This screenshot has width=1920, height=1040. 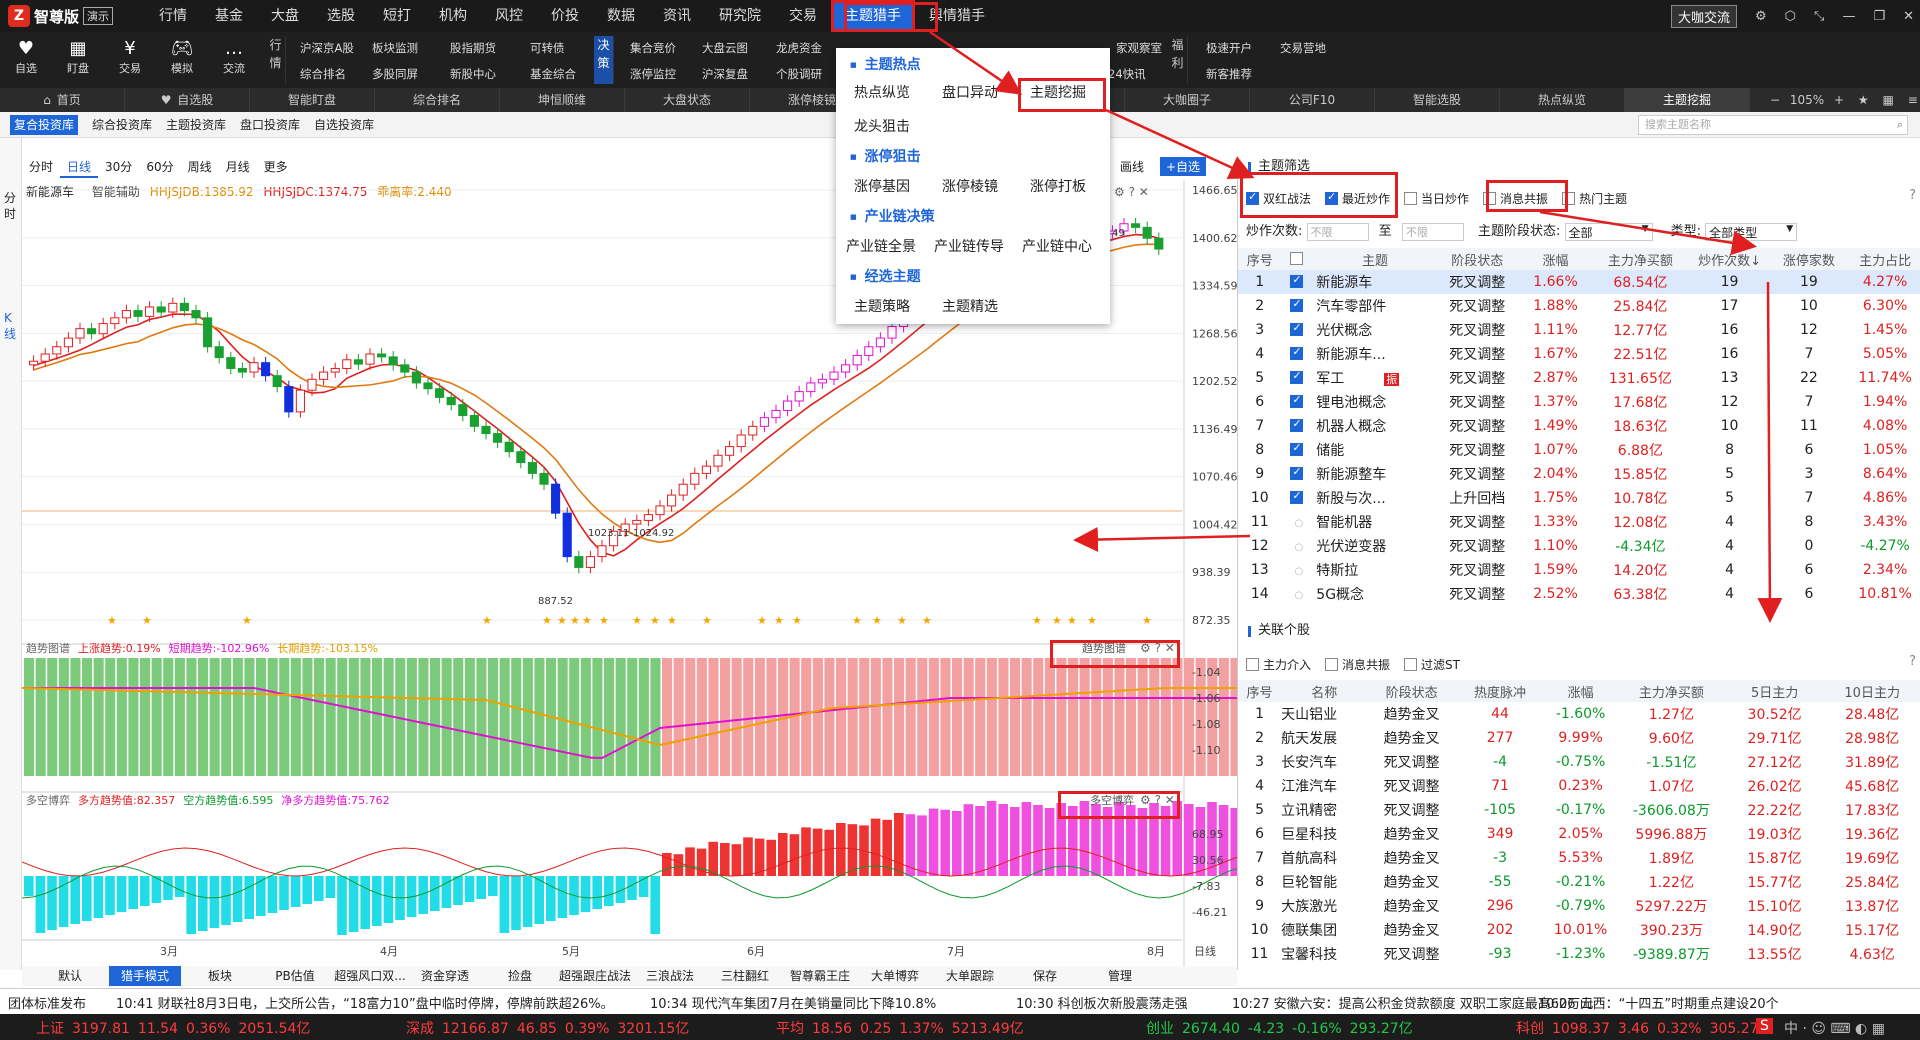 What do you see at coordinates (1357, 665) in the screenshot?
I see `related-check-1: 消息共振` at bounding box center [1357, 665].